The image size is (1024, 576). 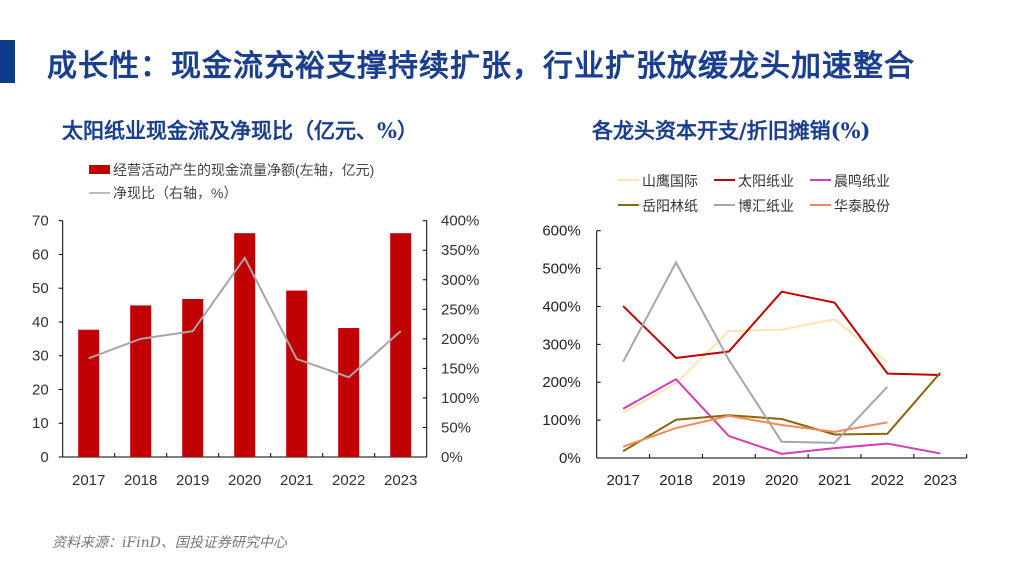 What do you see at coordinates (40, 389) in the screenshot?
I see `y-left-tick-label: 20` at bounding box center [40, 389].